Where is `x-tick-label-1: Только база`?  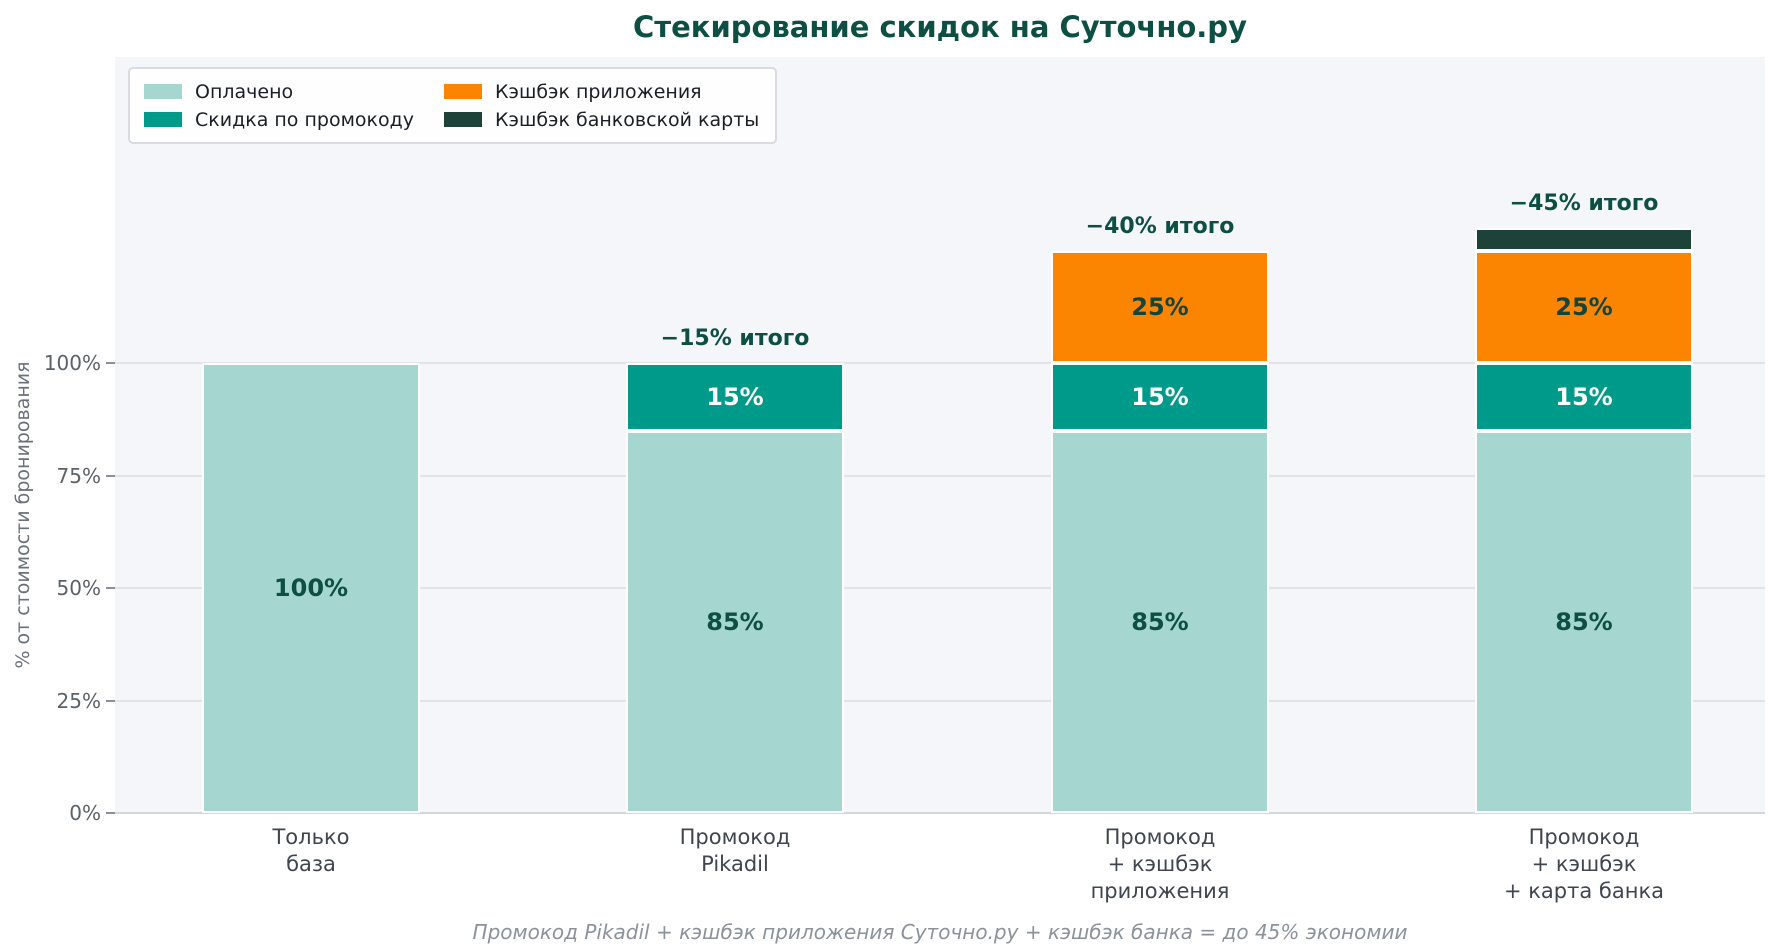 x-tick-label-1: Только база is located at coordinates (311, 850).